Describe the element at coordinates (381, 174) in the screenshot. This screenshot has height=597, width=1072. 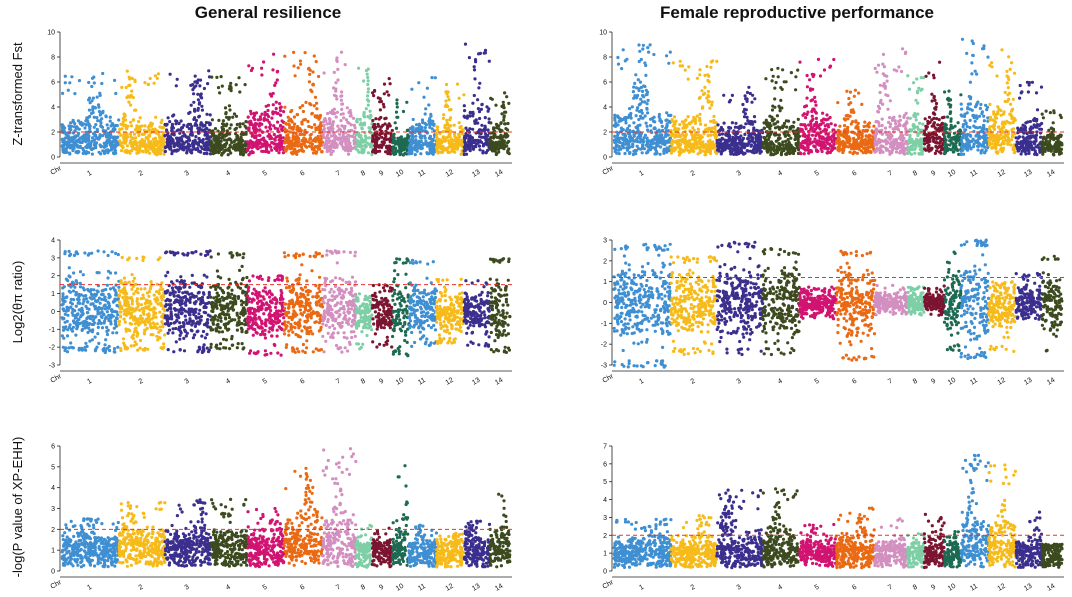
I see `x-tick-label-chr-9: 9` at that location.